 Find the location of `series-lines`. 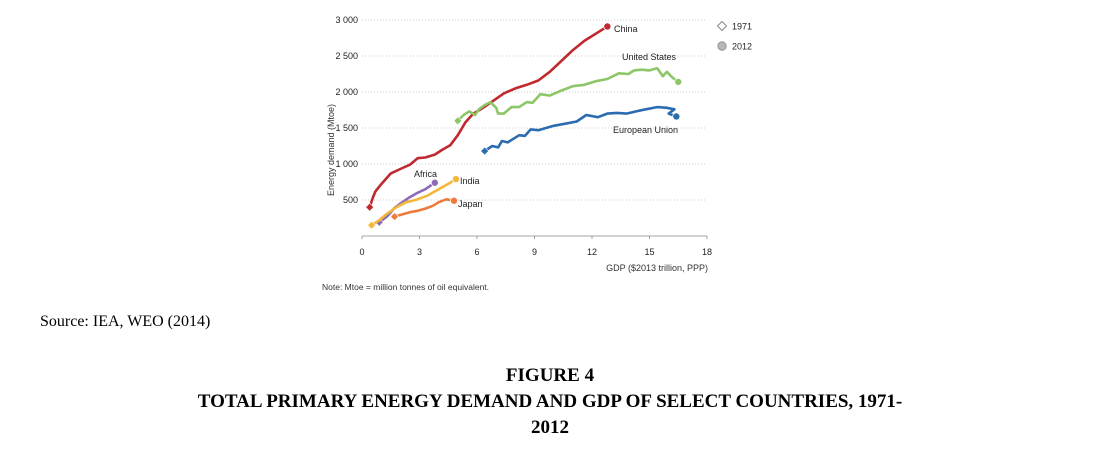

series-lines is located at coordinates (524, 126).